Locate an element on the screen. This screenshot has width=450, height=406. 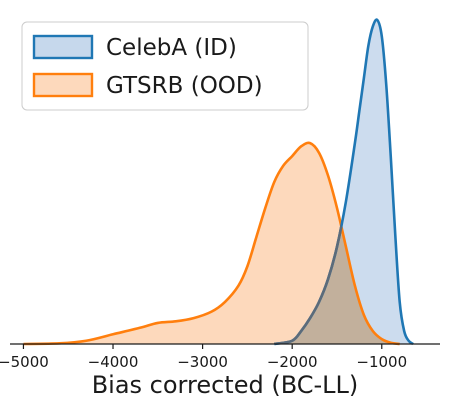
legend-label-celeba: CelebA (ID) is located at coordinates (171, 48).